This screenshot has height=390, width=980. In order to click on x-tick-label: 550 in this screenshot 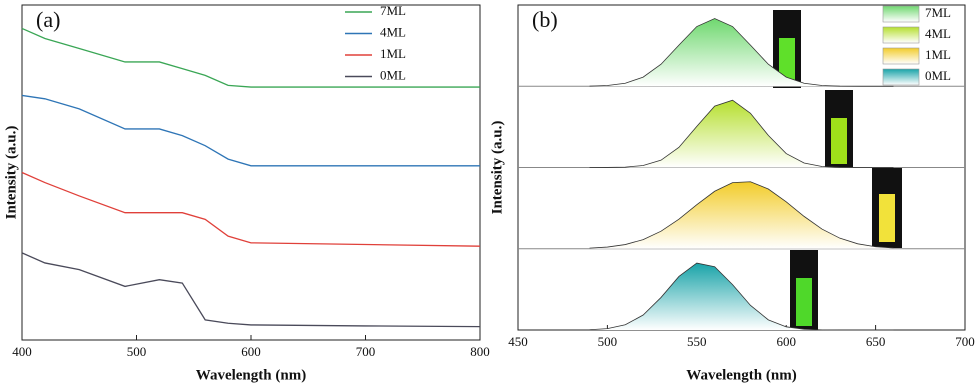, I will do `click(697, 341)`.